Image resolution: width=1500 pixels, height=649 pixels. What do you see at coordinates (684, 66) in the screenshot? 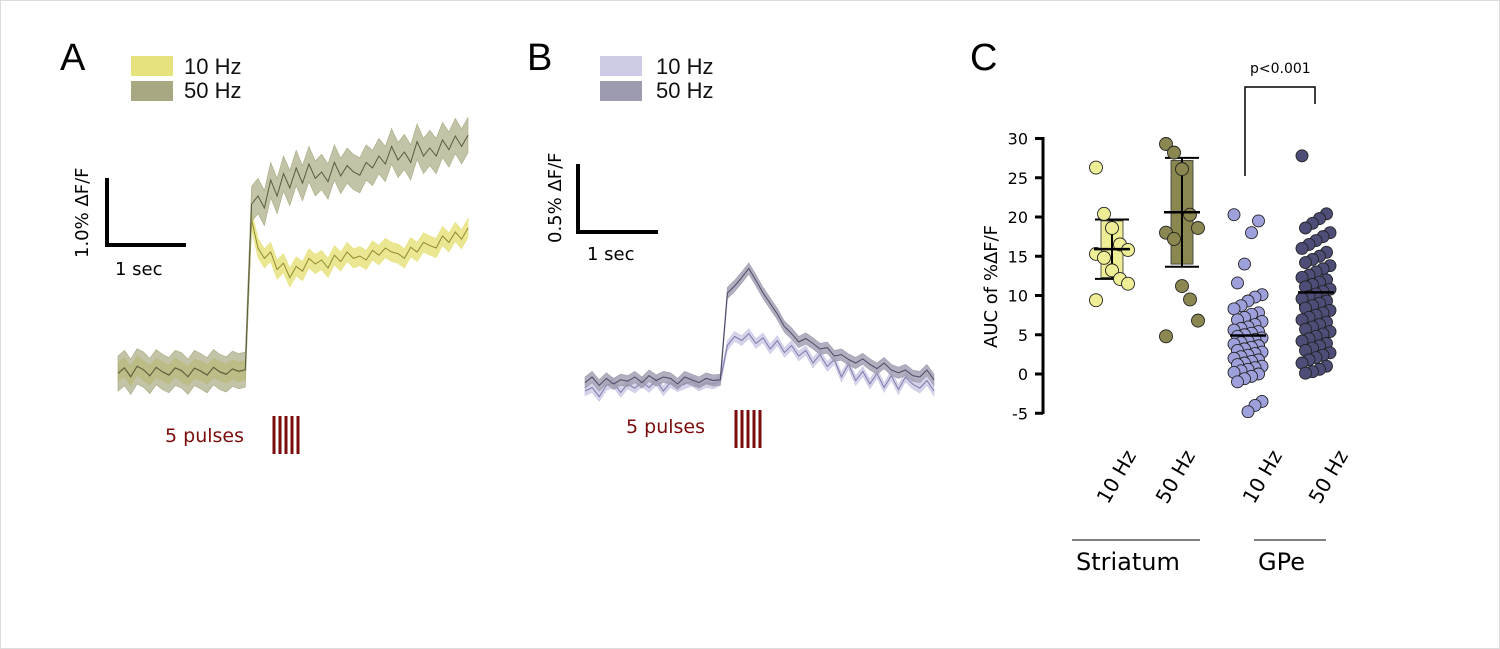
I see `panel-b-legend-10hz: 10 Hz` at bounding box center [684, 66].